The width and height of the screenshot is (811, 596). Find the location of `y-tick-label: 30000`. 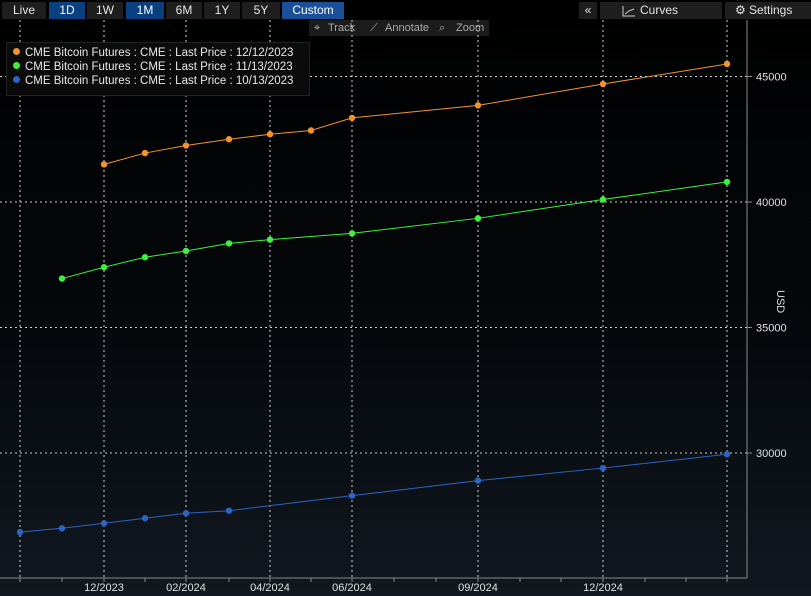

y-tick-label: 30000 is located at coordinates (771, 454).